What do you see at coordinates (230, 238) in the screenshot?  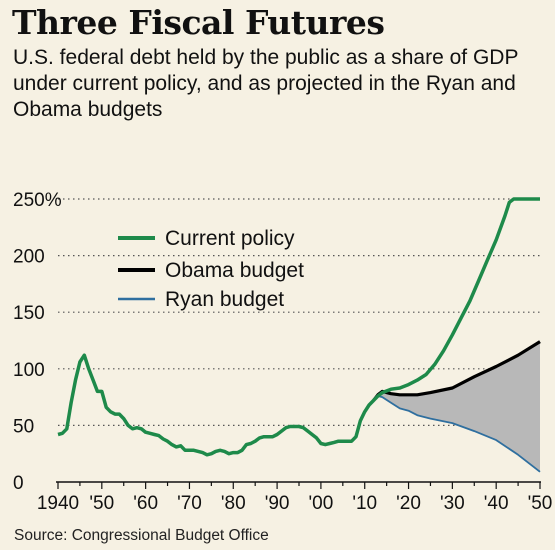 I see `legend-label: Current policy` at bounding box center [230, 238].